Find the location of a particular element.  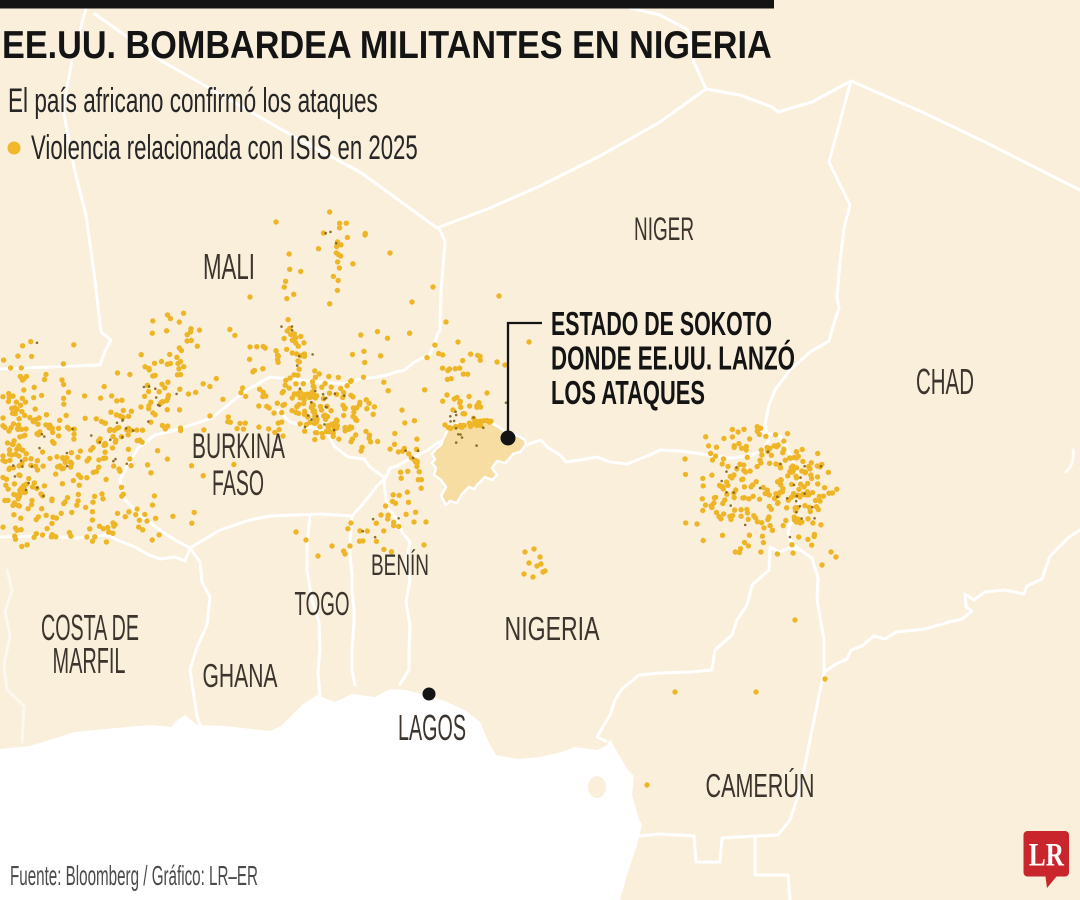

svg-text: TOGO is located at coordinates (322, 604).